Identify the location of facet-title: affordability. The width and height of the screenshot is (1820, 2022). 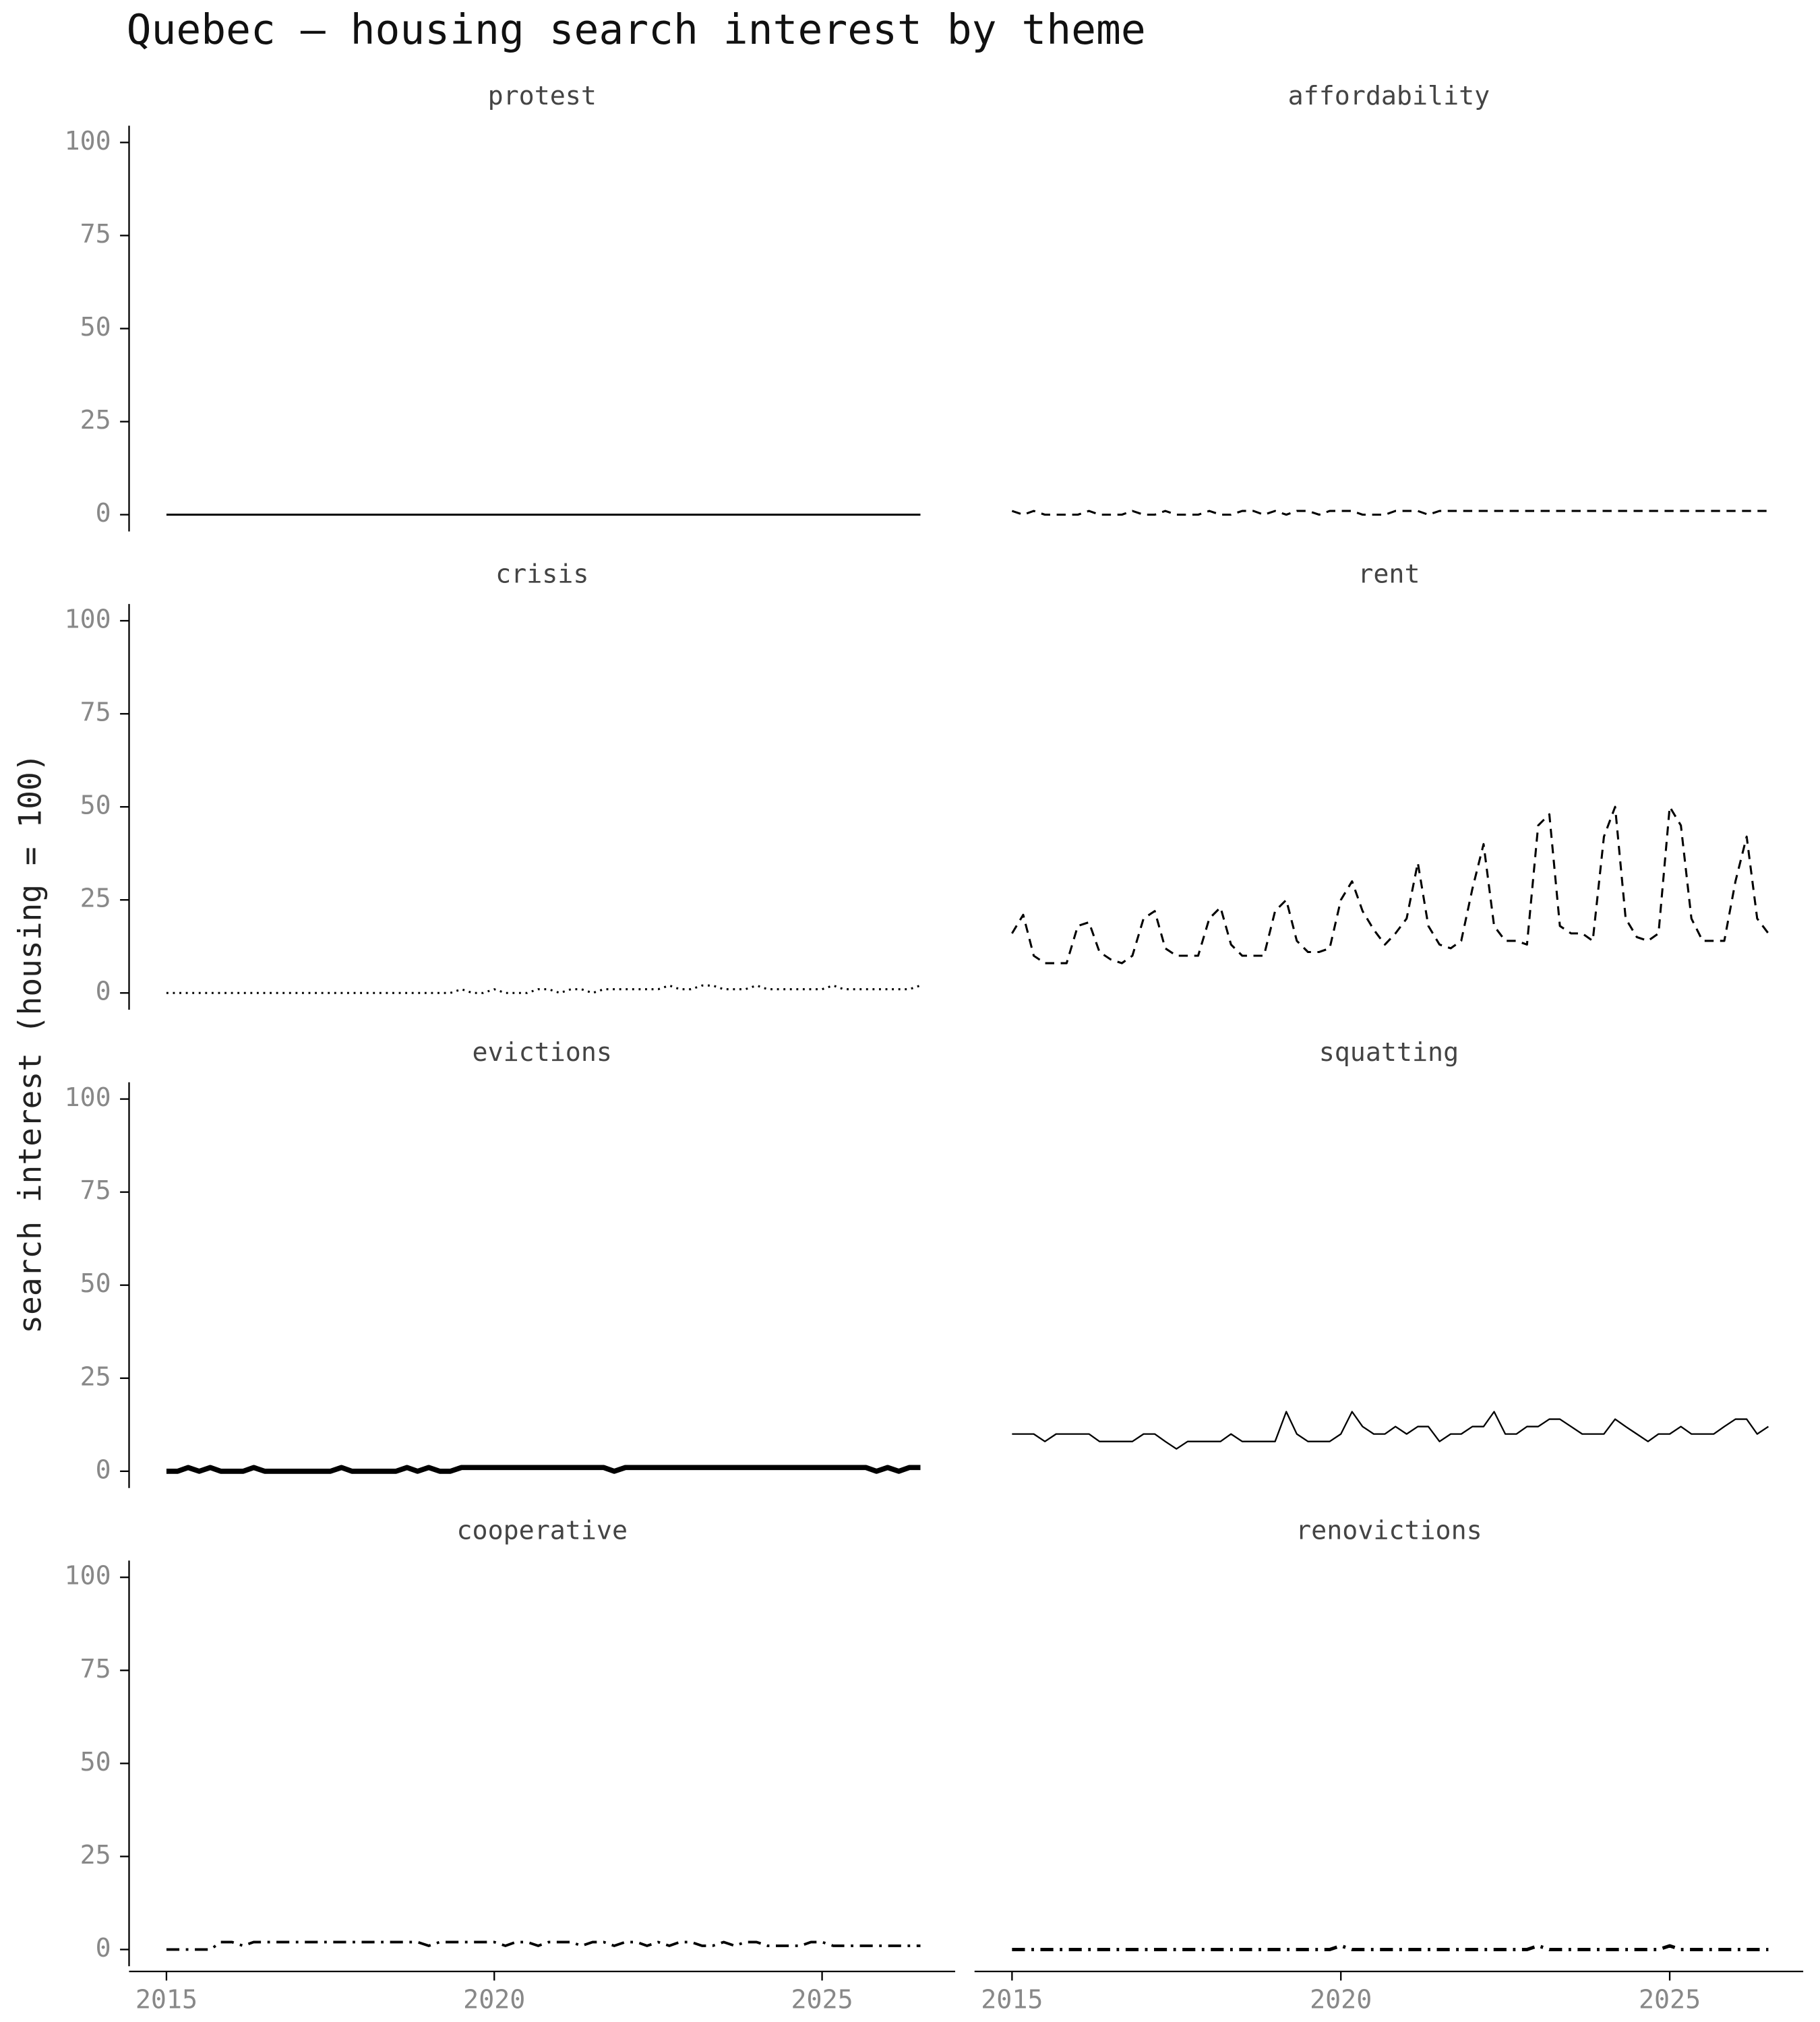
(1389, 96).